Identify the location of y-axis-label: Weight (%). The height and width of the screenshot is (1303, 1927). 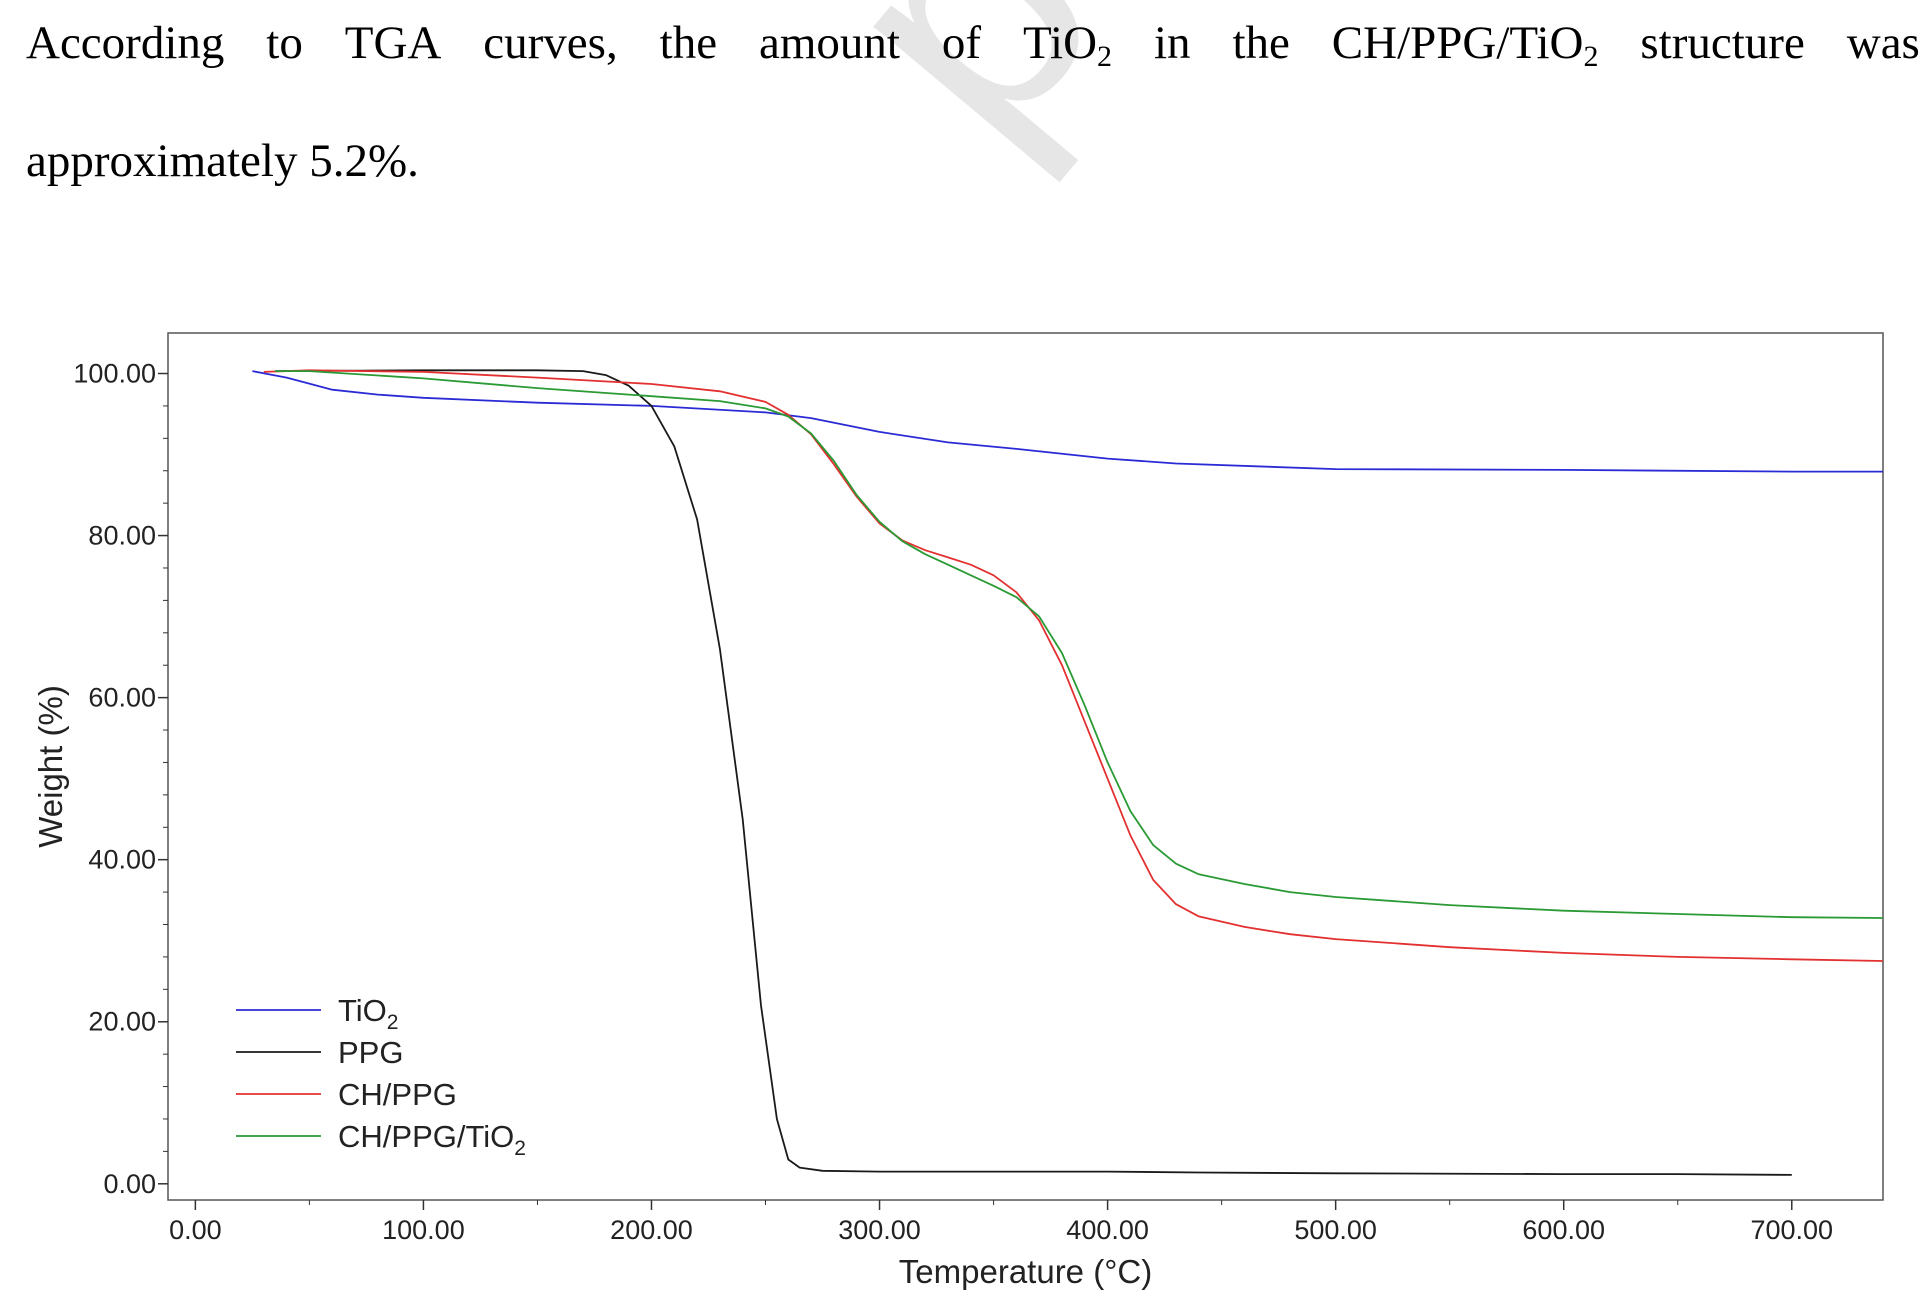
(50, 766).